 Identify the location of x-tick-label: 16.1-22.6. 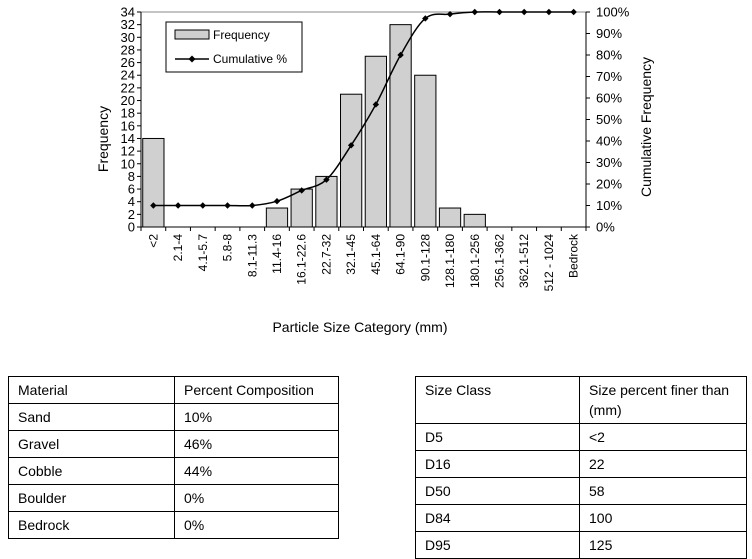
(302, 259).